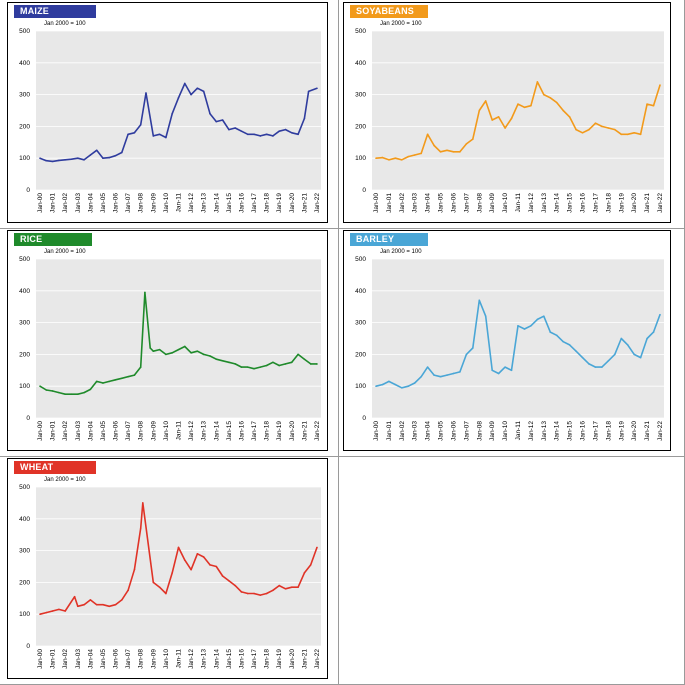 This screenshot has width=685, height=685. I want to click on grid-divider-vertical, so click(338, 342).